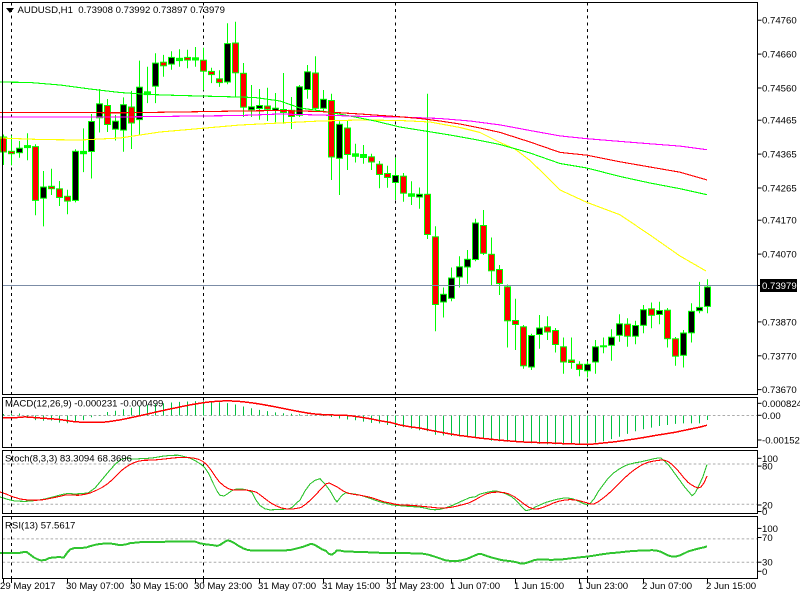  Describe the element at coordinates (539, 586) in the screenshot. I see `svg-text: 1 Jun 15:00` at that location.